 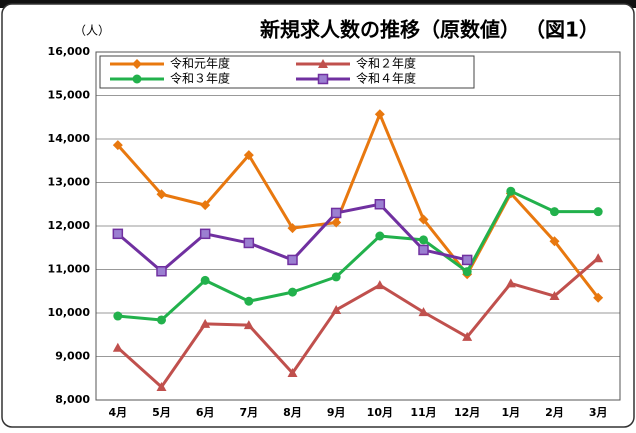 What do you see at coordinates (161, 412) in the screenshot?
I see `x-tick-label: 5月` at bounding box center [161, 412].